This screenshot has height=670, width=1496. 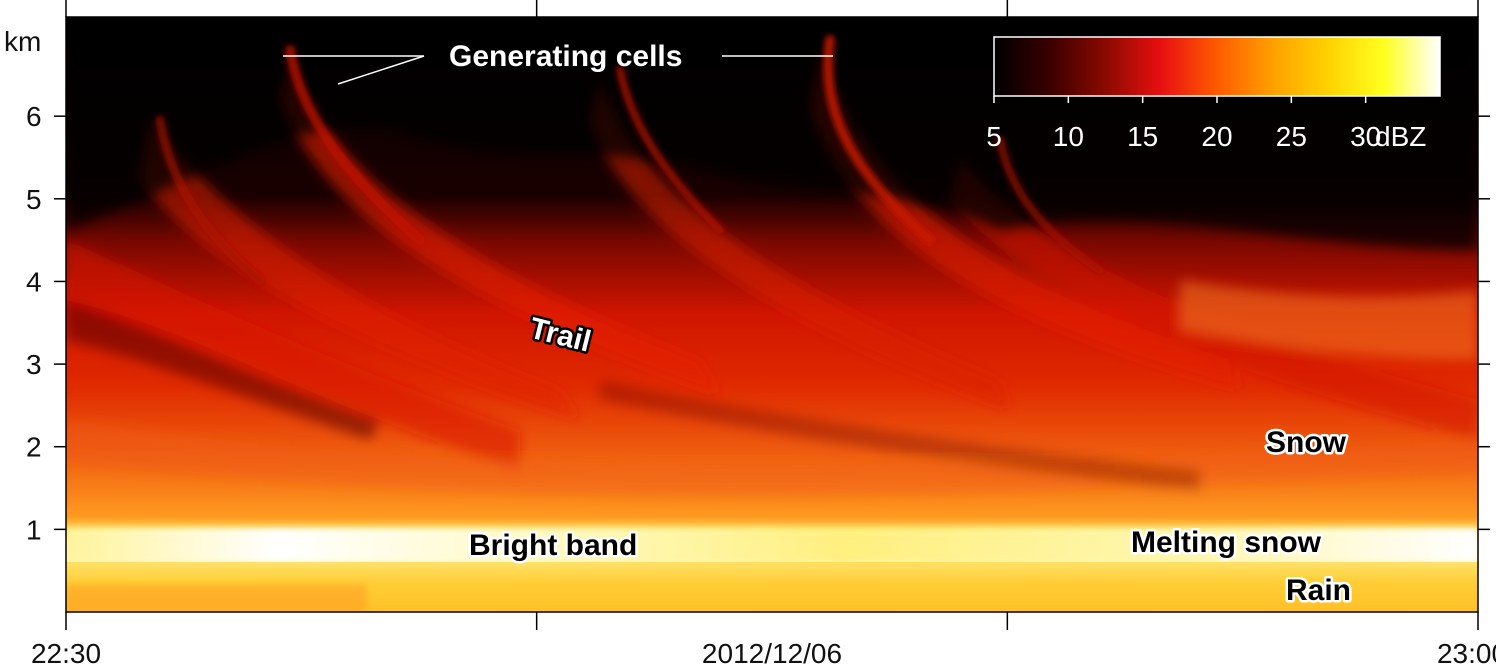 What do you see at coordinates (34, 116) in the screenshot?
I see `y-tick-label: 6` at bounding box center [34, 116].